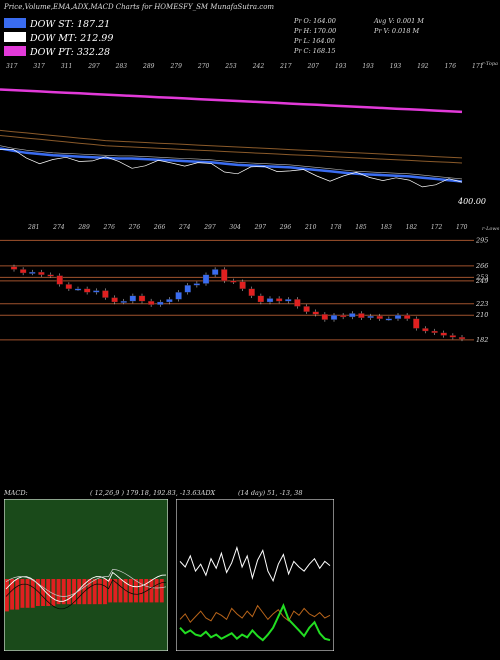 The width and height of the screenshot is (500, 660). Describe the element at coordinates (399, 21) in the screenshot. I see `ohlc-avg-volume: Avg V: 0.001 M` at that location.